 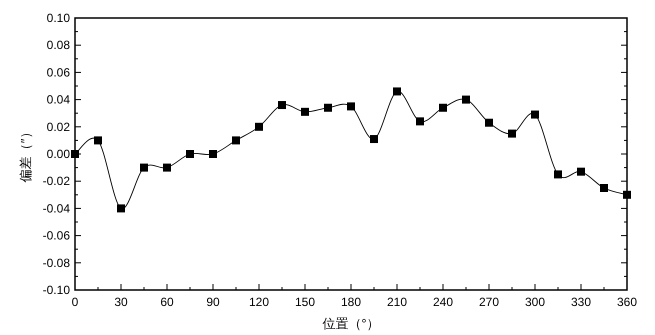 What do you see at coordinates (443, 302) in the screenshot?
I see `x-tick-label: 240` at bounding box center [443, 302].